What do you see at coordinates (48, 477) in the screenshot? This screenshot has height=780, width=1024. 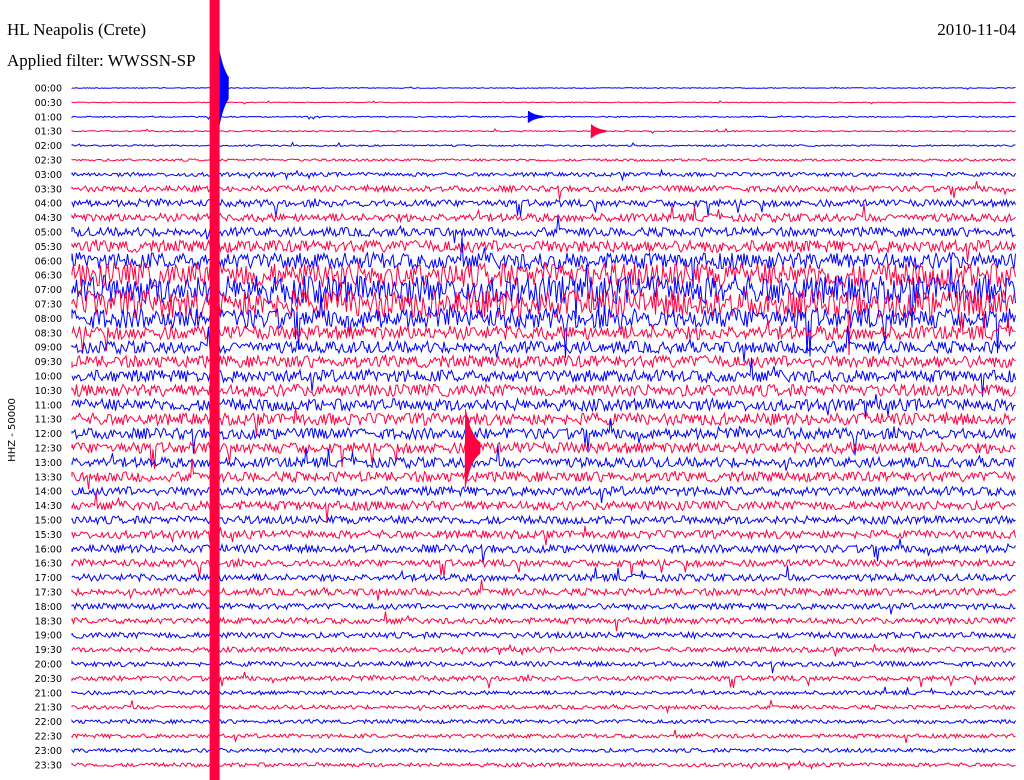 I see `time-label: 13:30` at bounding box center [48, 477].